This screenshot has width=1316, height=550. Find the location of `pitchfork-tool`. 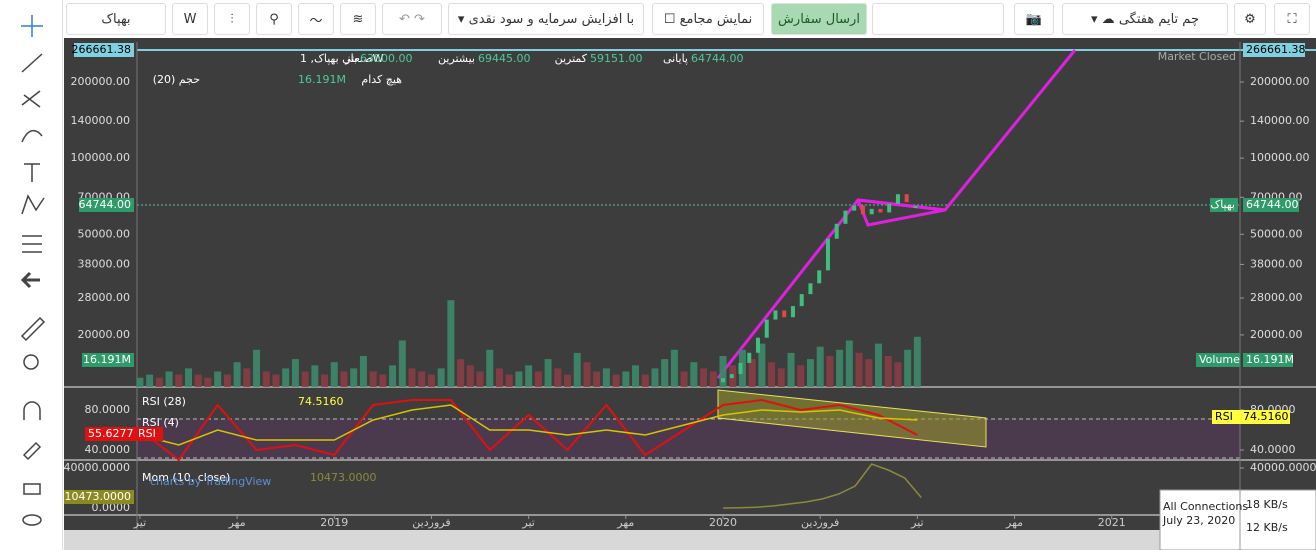

pitchfork-tool is located at coordinates (31, 99).